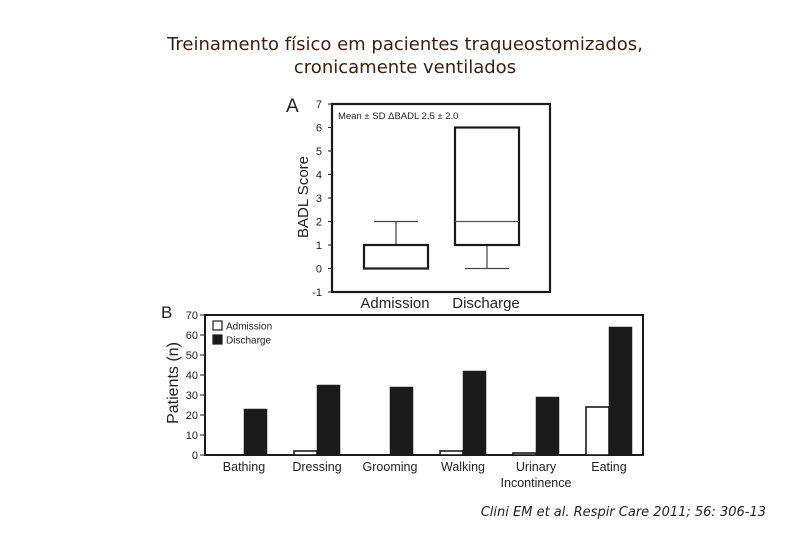  I want to click on panel-b-y-tick-label: 10, so click(192, 436).